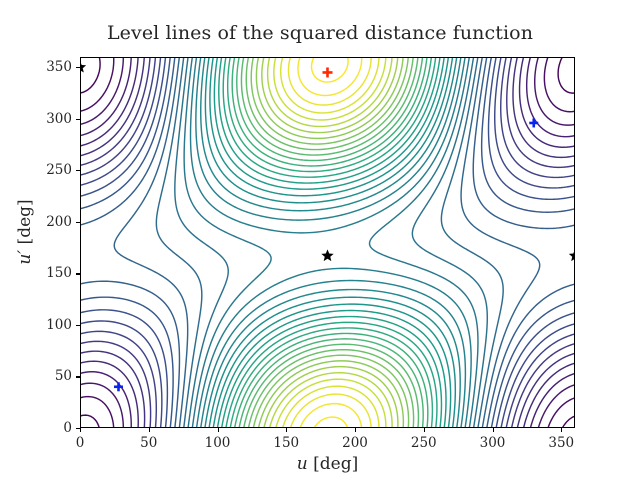 The width and height of the screenshot is (640, 480). Describe the element at coordinates (59, 118) in the screenshot. I see `y-tick-label: 300` at that location.